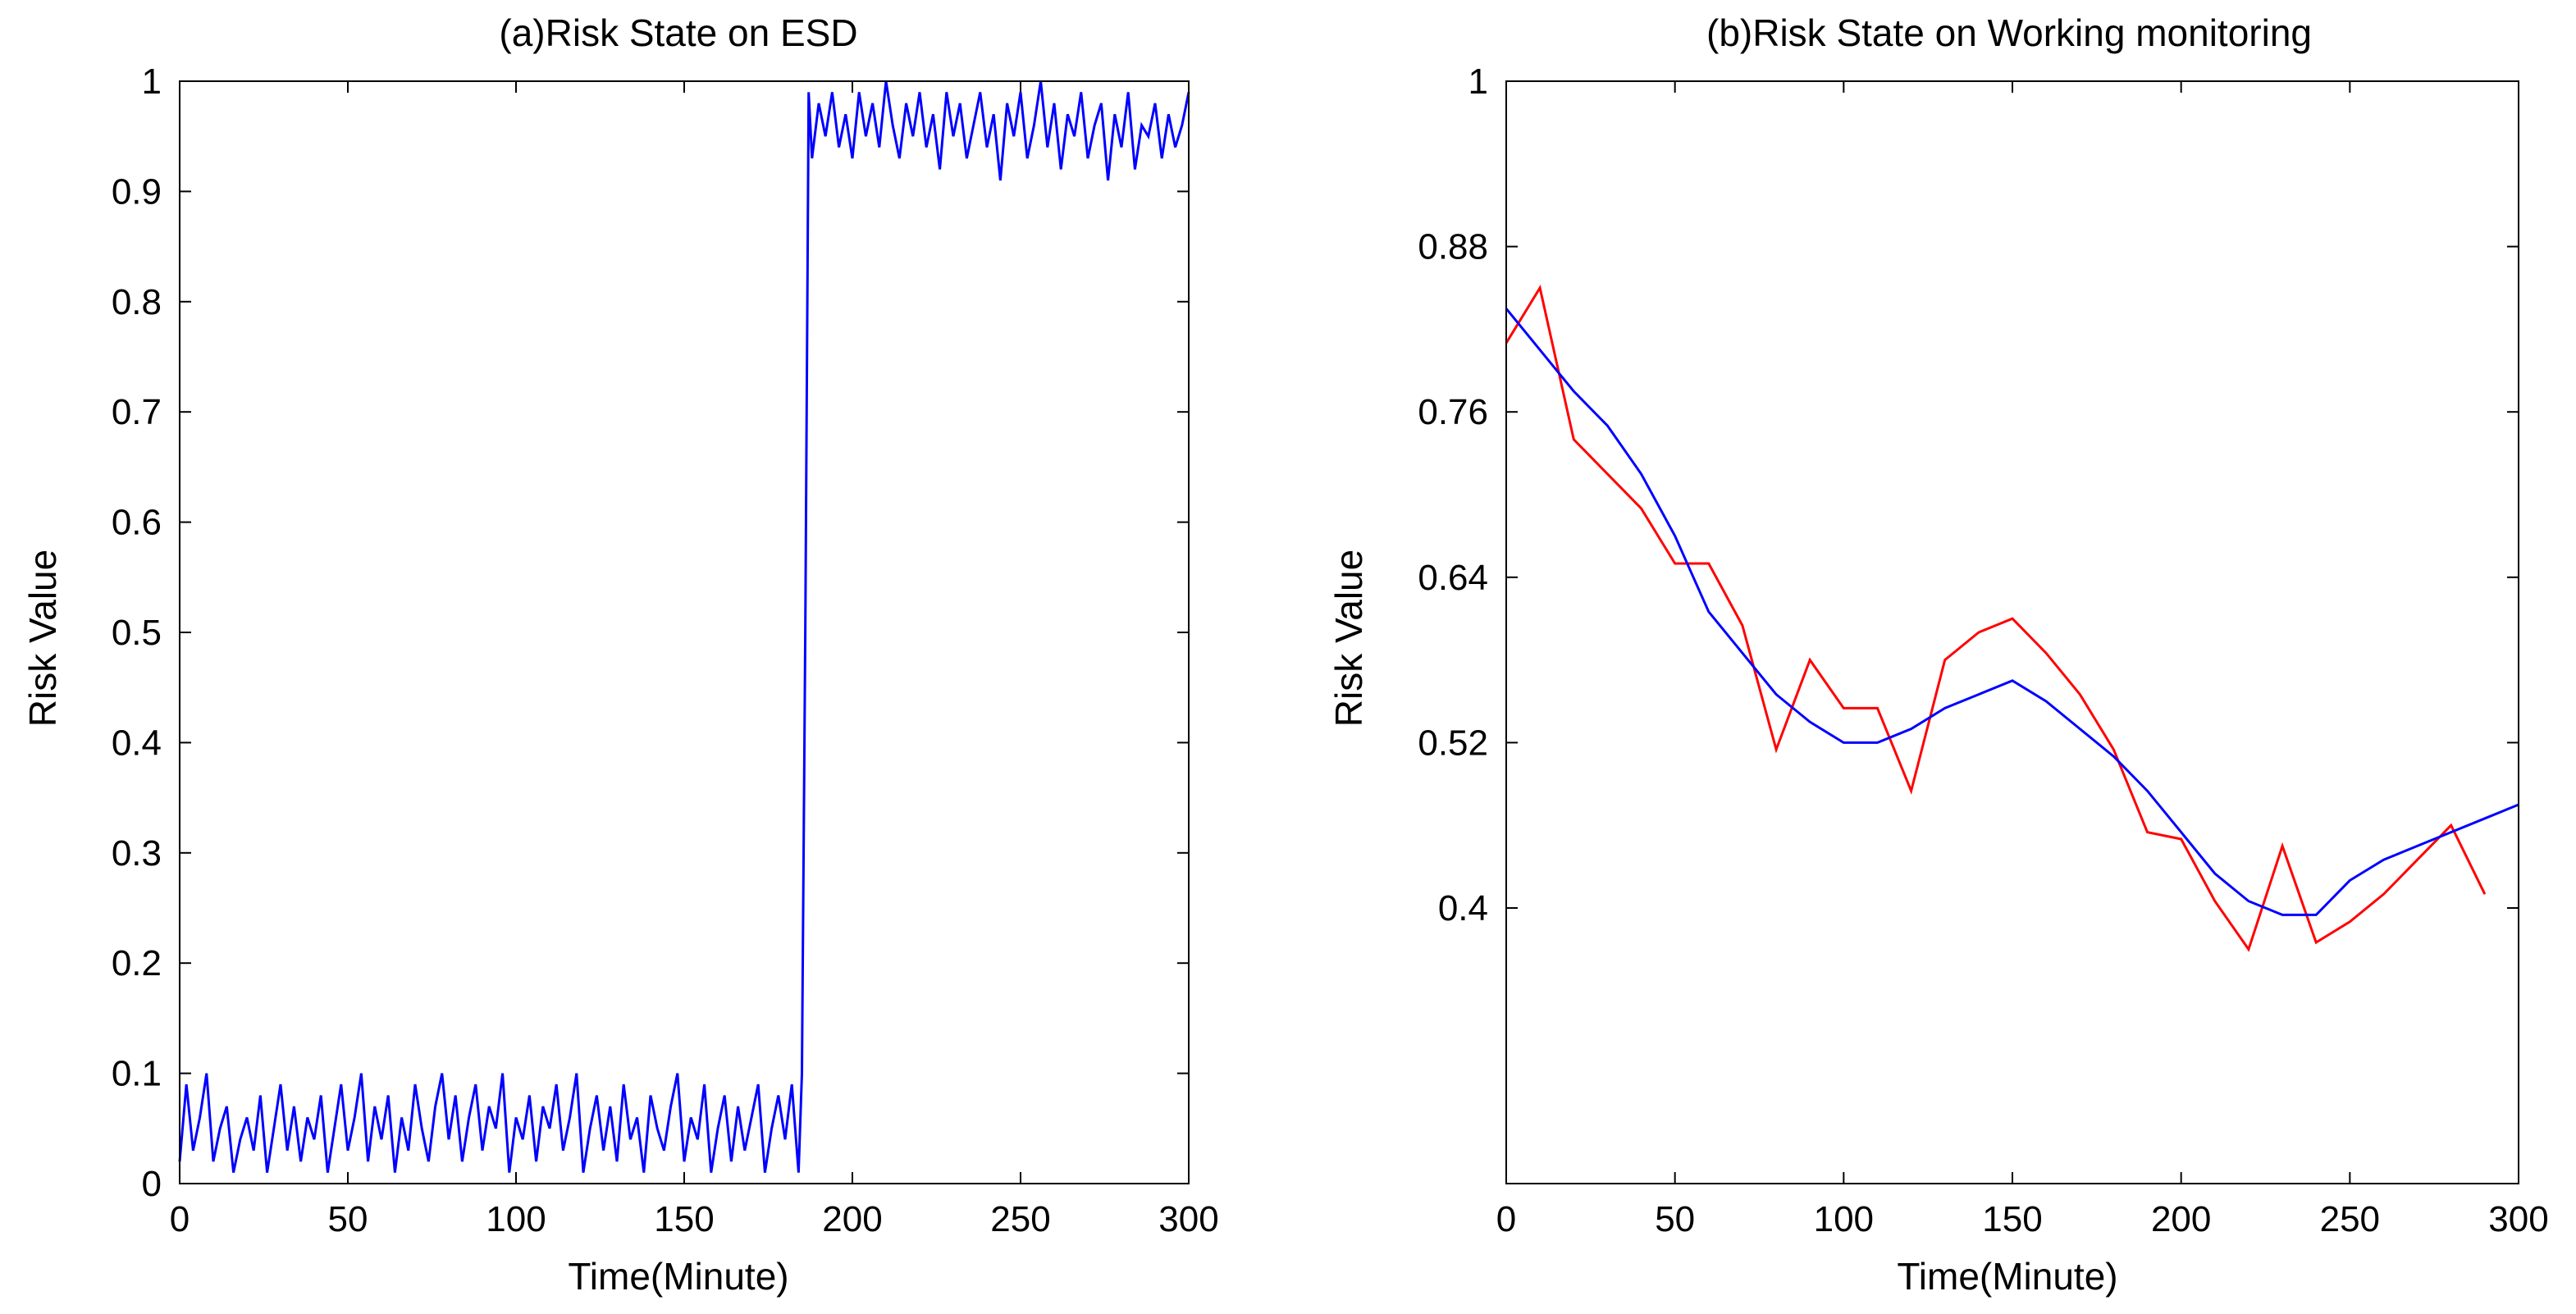 The width and height of the screenshot is (2576, 1314). Describe the element at coordinates (2518, 1219) in the screenshot. I see `chart-b-x-tick-label: 300` at that location.